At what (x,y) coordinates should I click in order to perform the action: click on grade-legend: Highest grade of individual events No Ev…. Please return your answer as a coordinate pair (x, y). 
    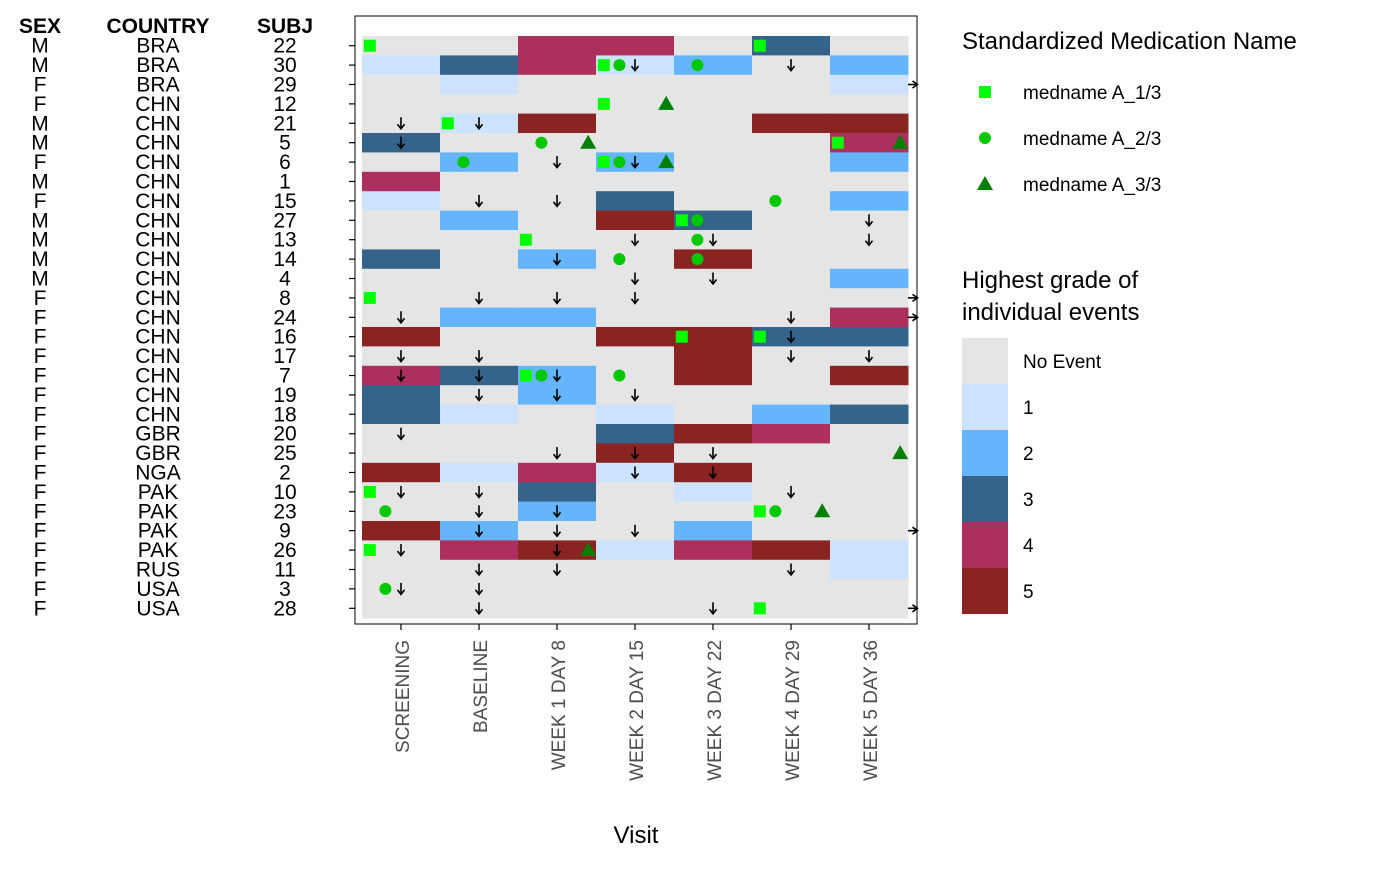
    Looking at the image, I should click on (1050, 440).